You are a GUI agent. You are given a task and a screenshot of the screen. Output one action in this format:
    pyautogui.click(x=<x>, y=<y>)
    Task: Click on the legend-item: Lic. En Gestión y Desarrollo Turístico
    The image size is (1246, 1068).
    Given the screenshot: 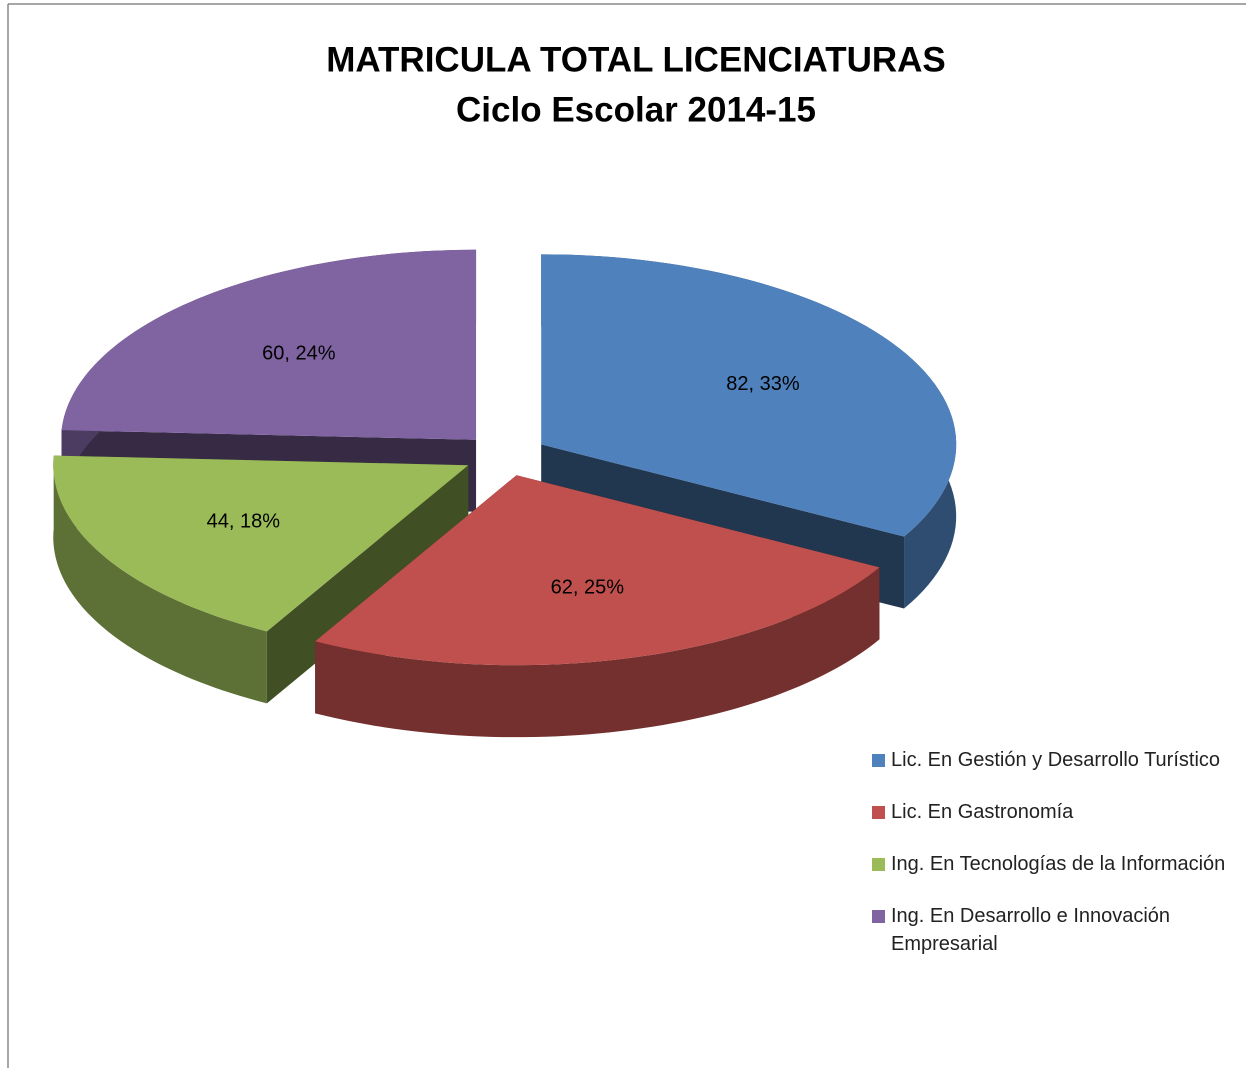 What is the action you would take?
    pyautogui.click(x=1052, y=760)
    